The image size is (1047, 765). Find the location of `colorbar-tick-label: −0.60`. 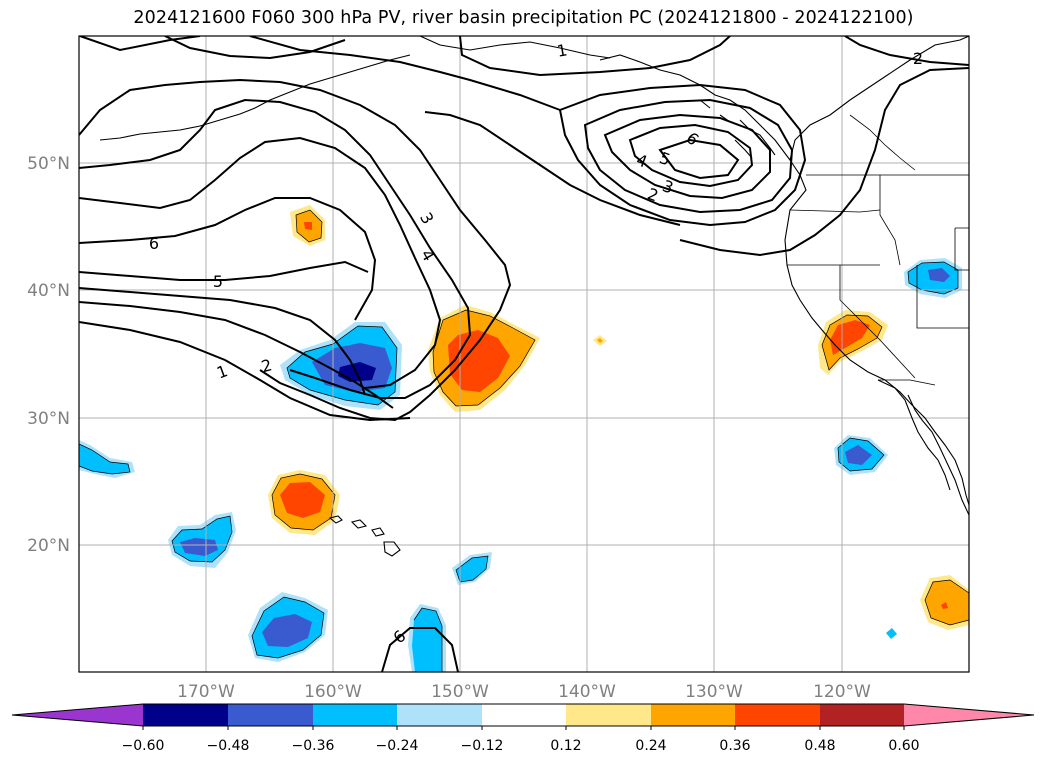

colorbar-tick-label: −0.60 is located at coordinates (143, 746).